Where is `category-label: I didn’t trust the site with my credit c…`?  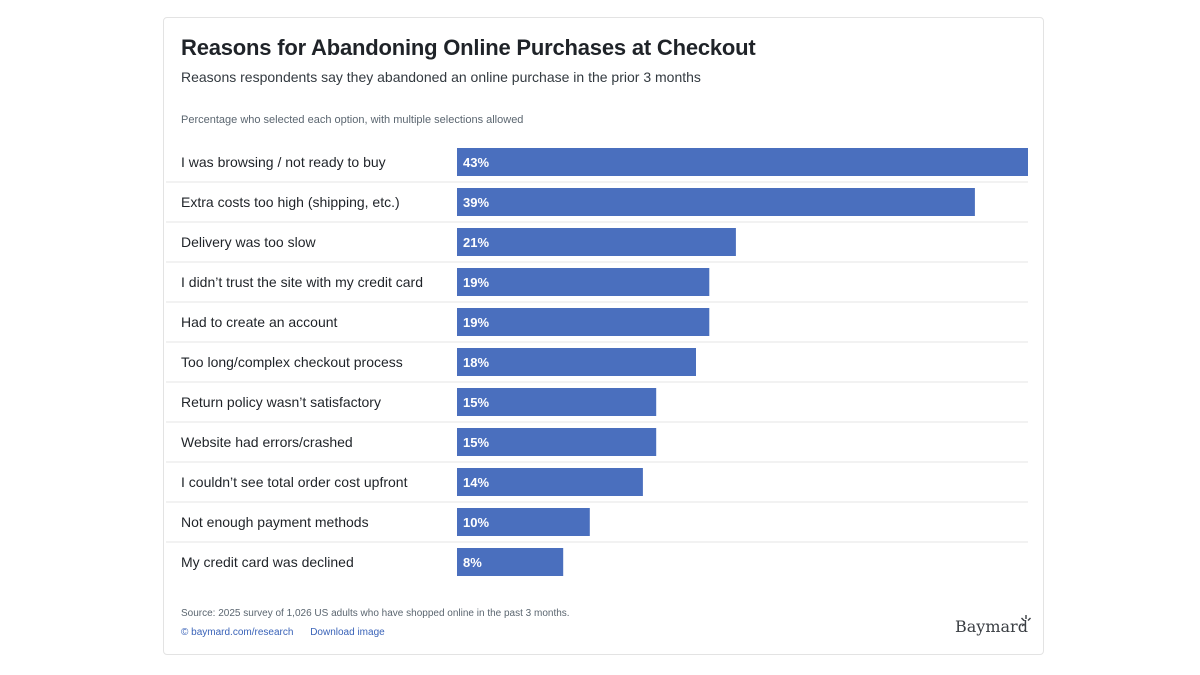
category-label: I didn’t trust the site with my credit c… is located at coordinates (302, 282).